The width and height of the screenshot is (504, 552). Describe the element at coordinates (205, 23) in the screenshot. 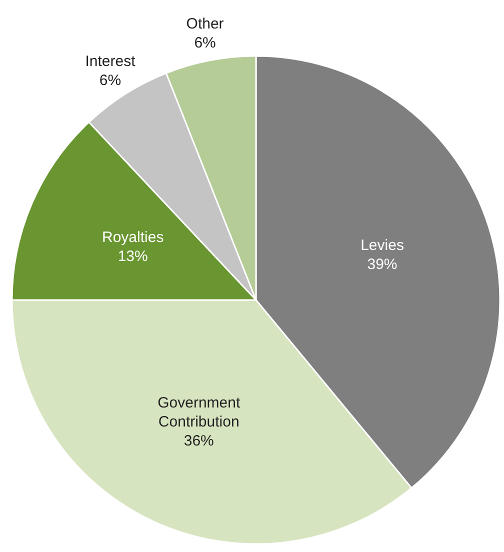

I see `slice-label: Other` at that location.